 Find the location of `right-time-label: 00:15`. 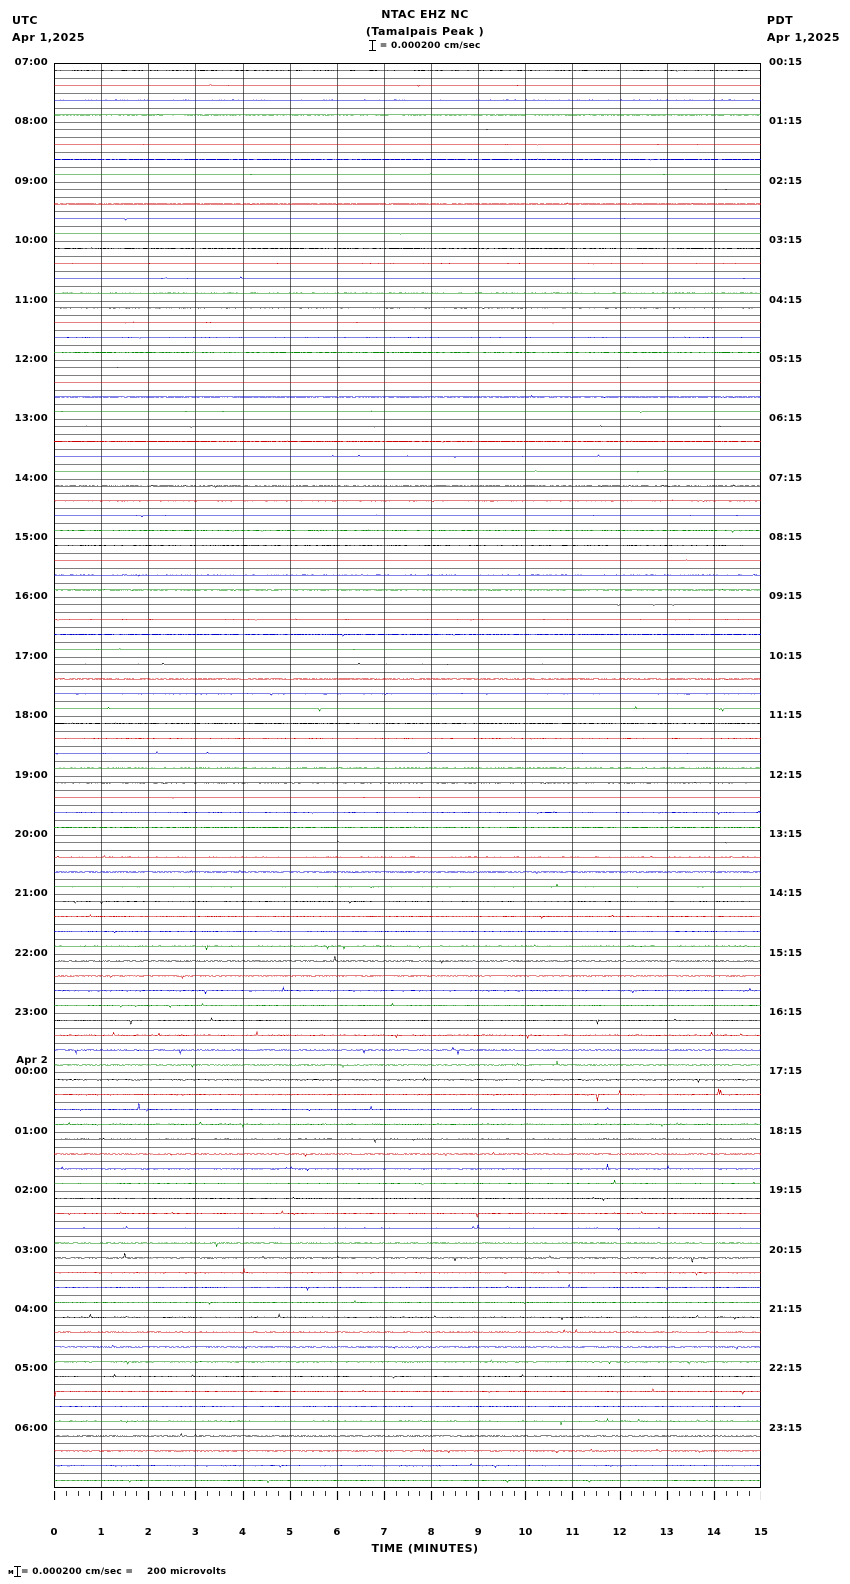

right-time-label: 00:15 is located at coordinates (786, 62).